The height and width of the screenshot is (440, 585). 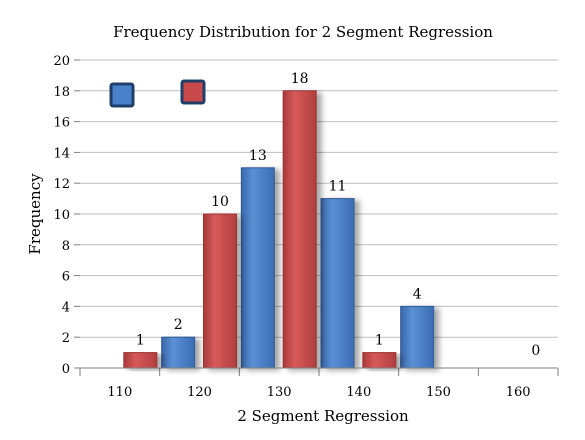 What do you see at coordinates (66, 369) in the screenshot?
I see `y-tick-label: 0` at bounding box center [66, 369].